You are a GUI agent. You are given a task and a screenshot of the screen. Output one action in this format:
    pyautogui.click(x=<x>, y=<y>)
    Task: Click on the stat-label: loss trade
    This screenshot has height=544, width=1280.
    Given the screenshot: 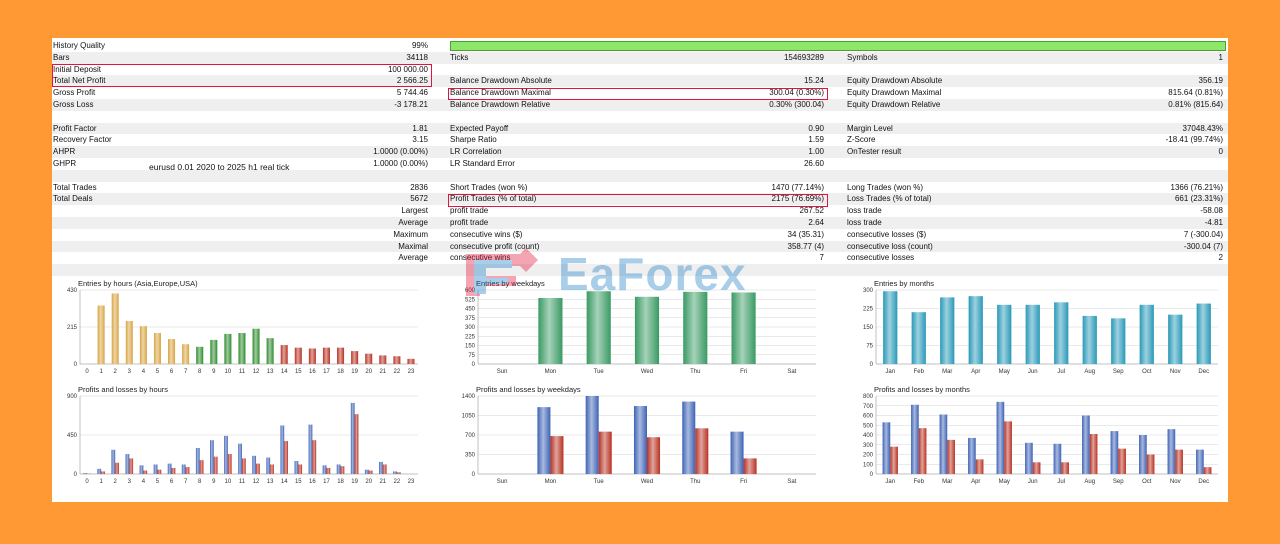 What is the action you would take?
    pyautogui.click(x=864, y=222)
    